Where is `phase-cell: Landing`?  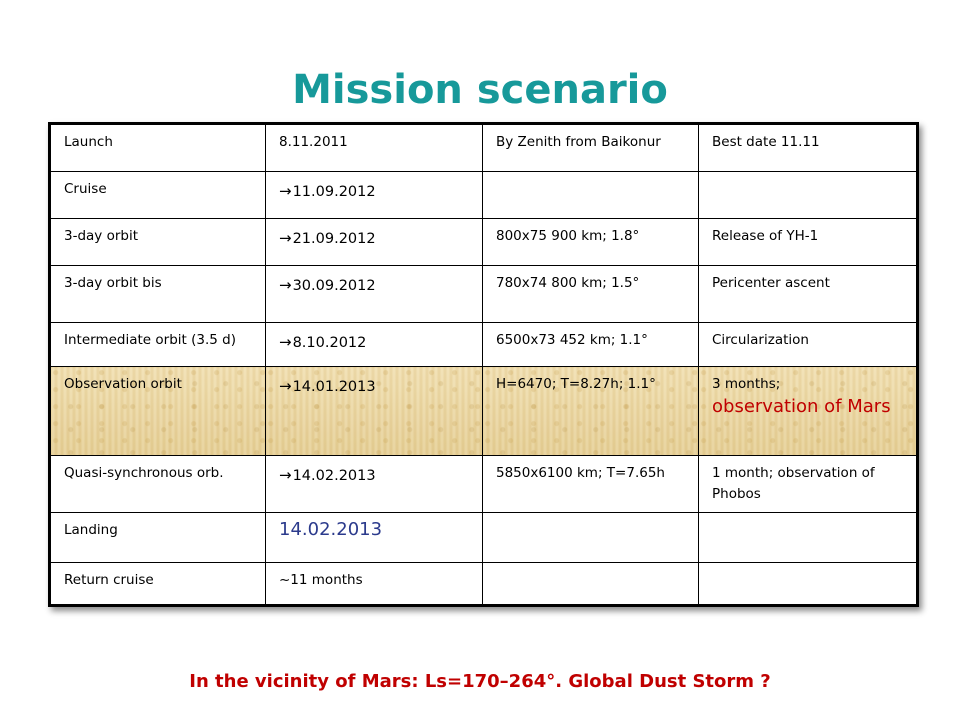
phase-cell: Landing is located at coordinates (157, 537).